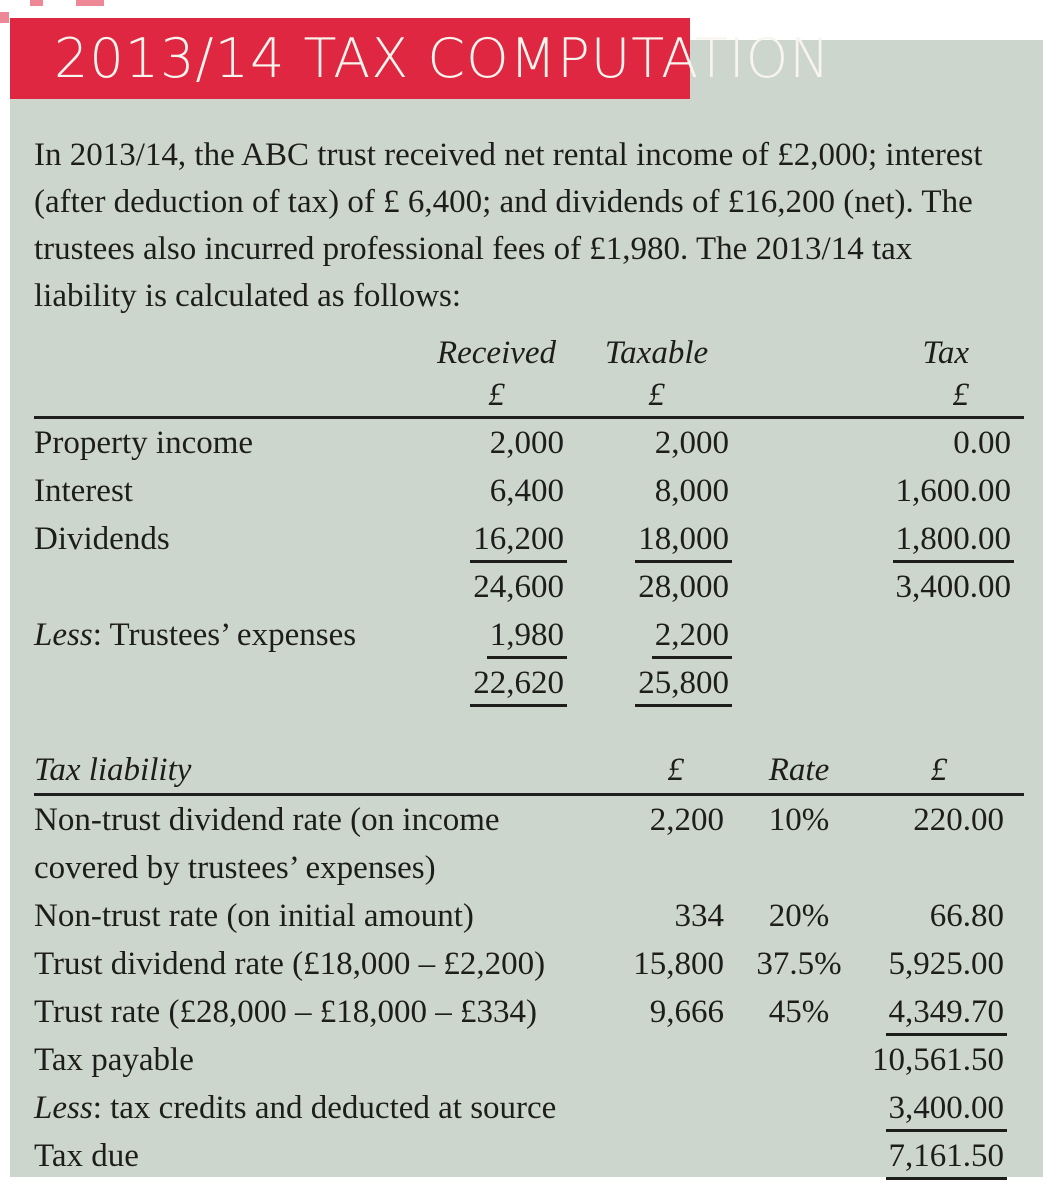 This screenshot has width=1063, height=1200. What do you see at coordinates (939, 1156) in the screenshot?
I see `tax-value: 7,161.50` at bounding box center [939, 1156].